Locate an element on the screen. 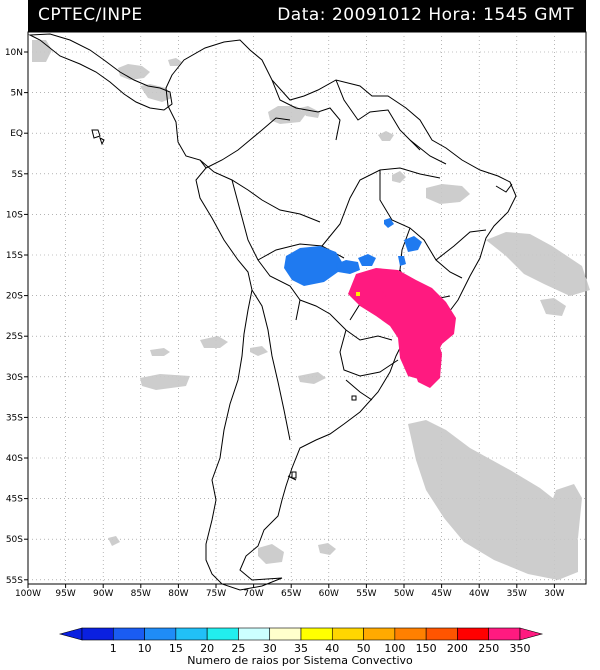  source-label: CPTEC/INPE is located at coordinates (90, 15).